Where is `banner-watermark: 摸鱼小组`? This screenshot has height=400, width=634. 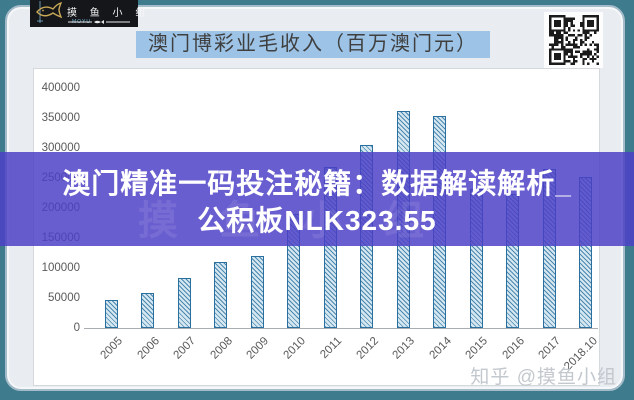
banner-watermark: 摸鱼小组 is located at coordinates (302, 221).